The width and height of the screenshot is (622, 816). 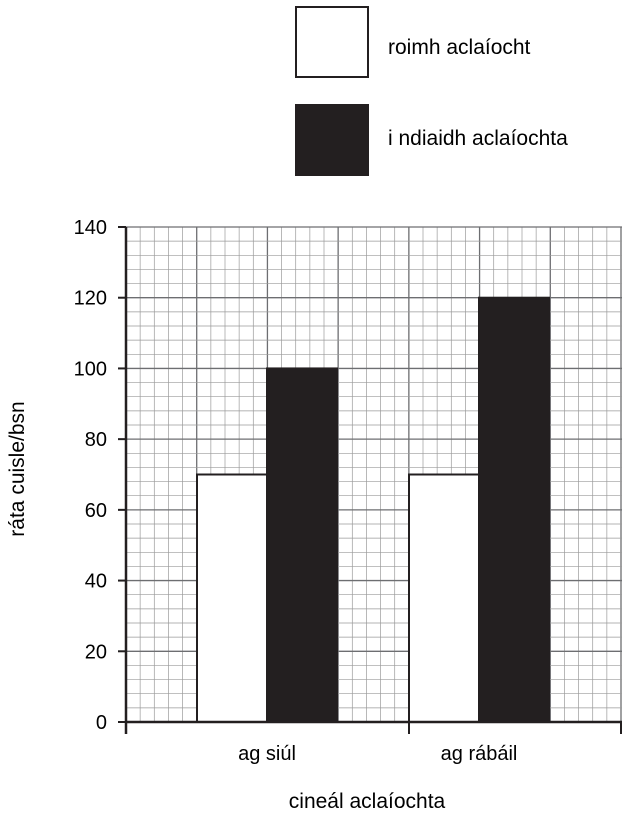 I want to click on y-tick-label: 20, so click(x=96, y=652).